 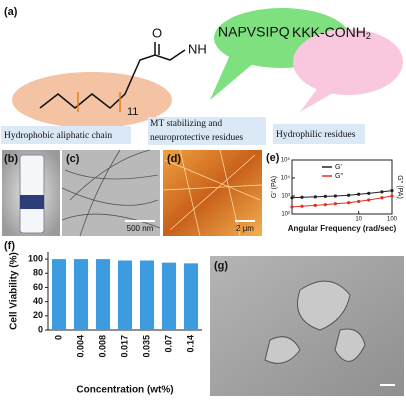 I want to click on x-tick-label: 10, so click(x=358, y=220).